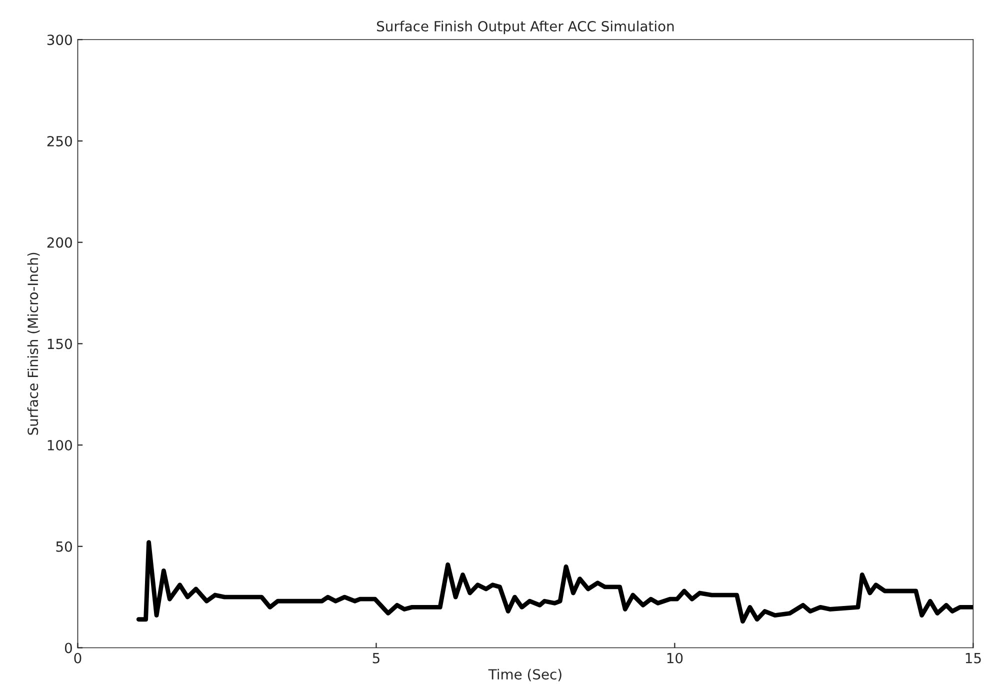 This screenshot has width=984, height=695. What do you see at coordinates (525, 675) in the screenshot?
I see `x-axis-title: Time (Sec)` at bounding box center [525, 675].